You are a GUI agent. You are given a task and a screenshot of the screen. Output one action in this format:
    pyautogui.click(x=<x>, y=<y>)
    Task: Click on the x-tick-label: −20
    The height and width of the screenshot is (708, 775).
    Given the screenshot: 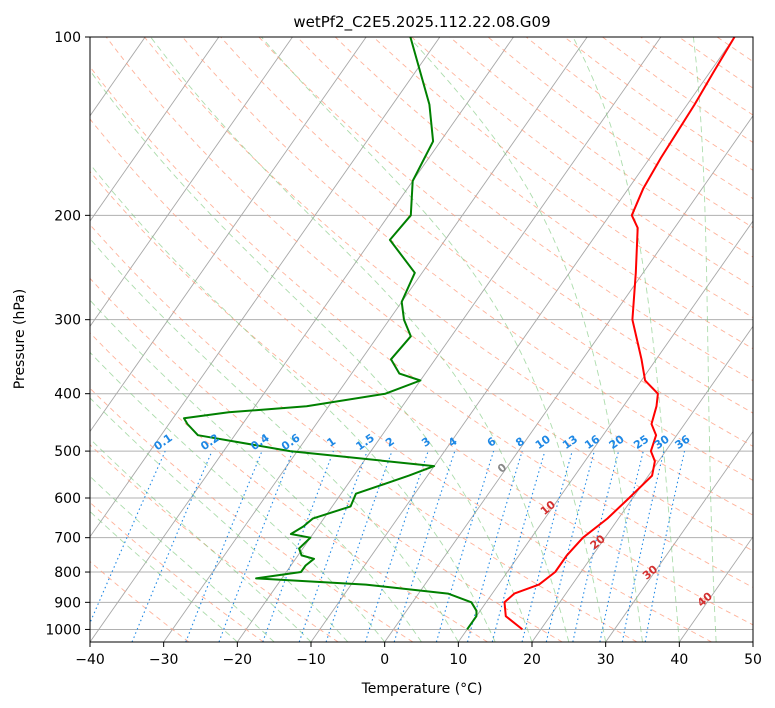 What is the action you would take?
    pyautogui.click(x=238, y=660)
    